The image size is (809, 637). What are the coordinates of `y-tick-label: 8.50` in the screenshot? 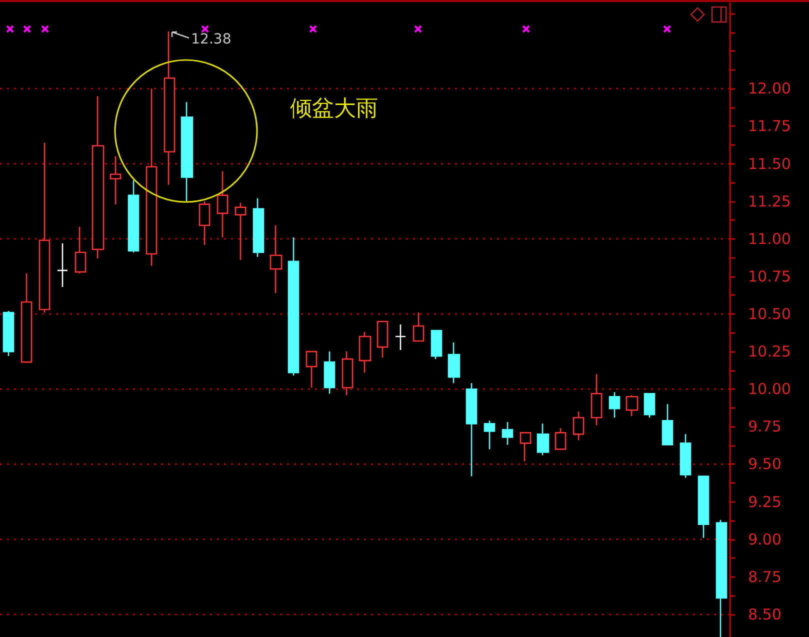 It's located at (765, 614).